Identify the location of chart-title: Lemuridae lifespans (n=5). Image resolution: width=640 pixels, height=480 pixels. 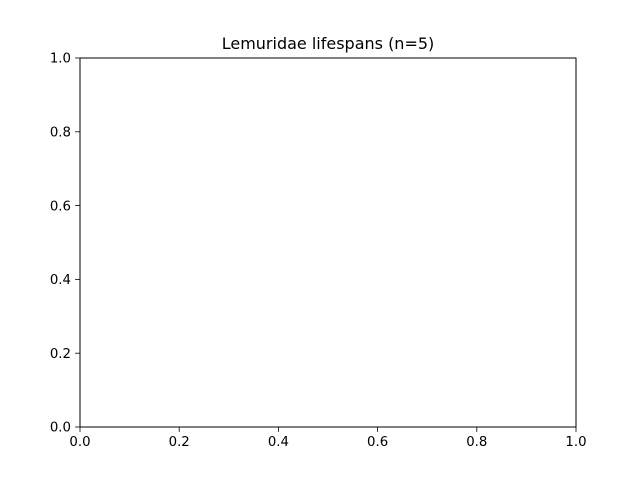
(328, 43).